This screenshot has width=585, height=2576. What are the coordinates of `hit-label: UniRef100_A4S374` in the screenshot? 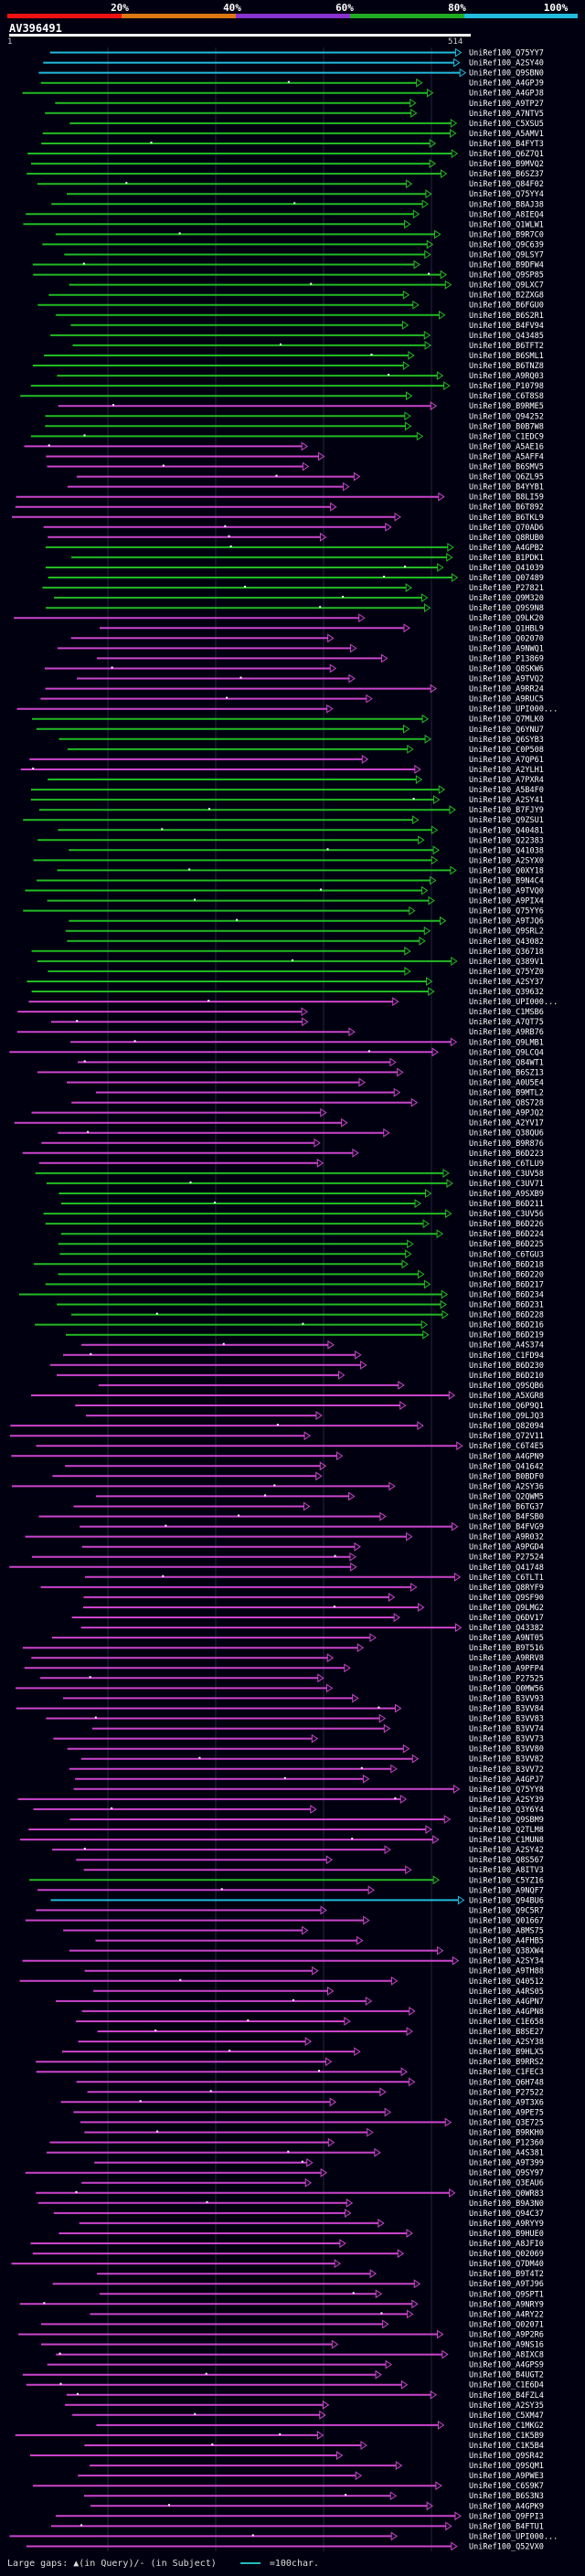 It's located at (507, 1346).